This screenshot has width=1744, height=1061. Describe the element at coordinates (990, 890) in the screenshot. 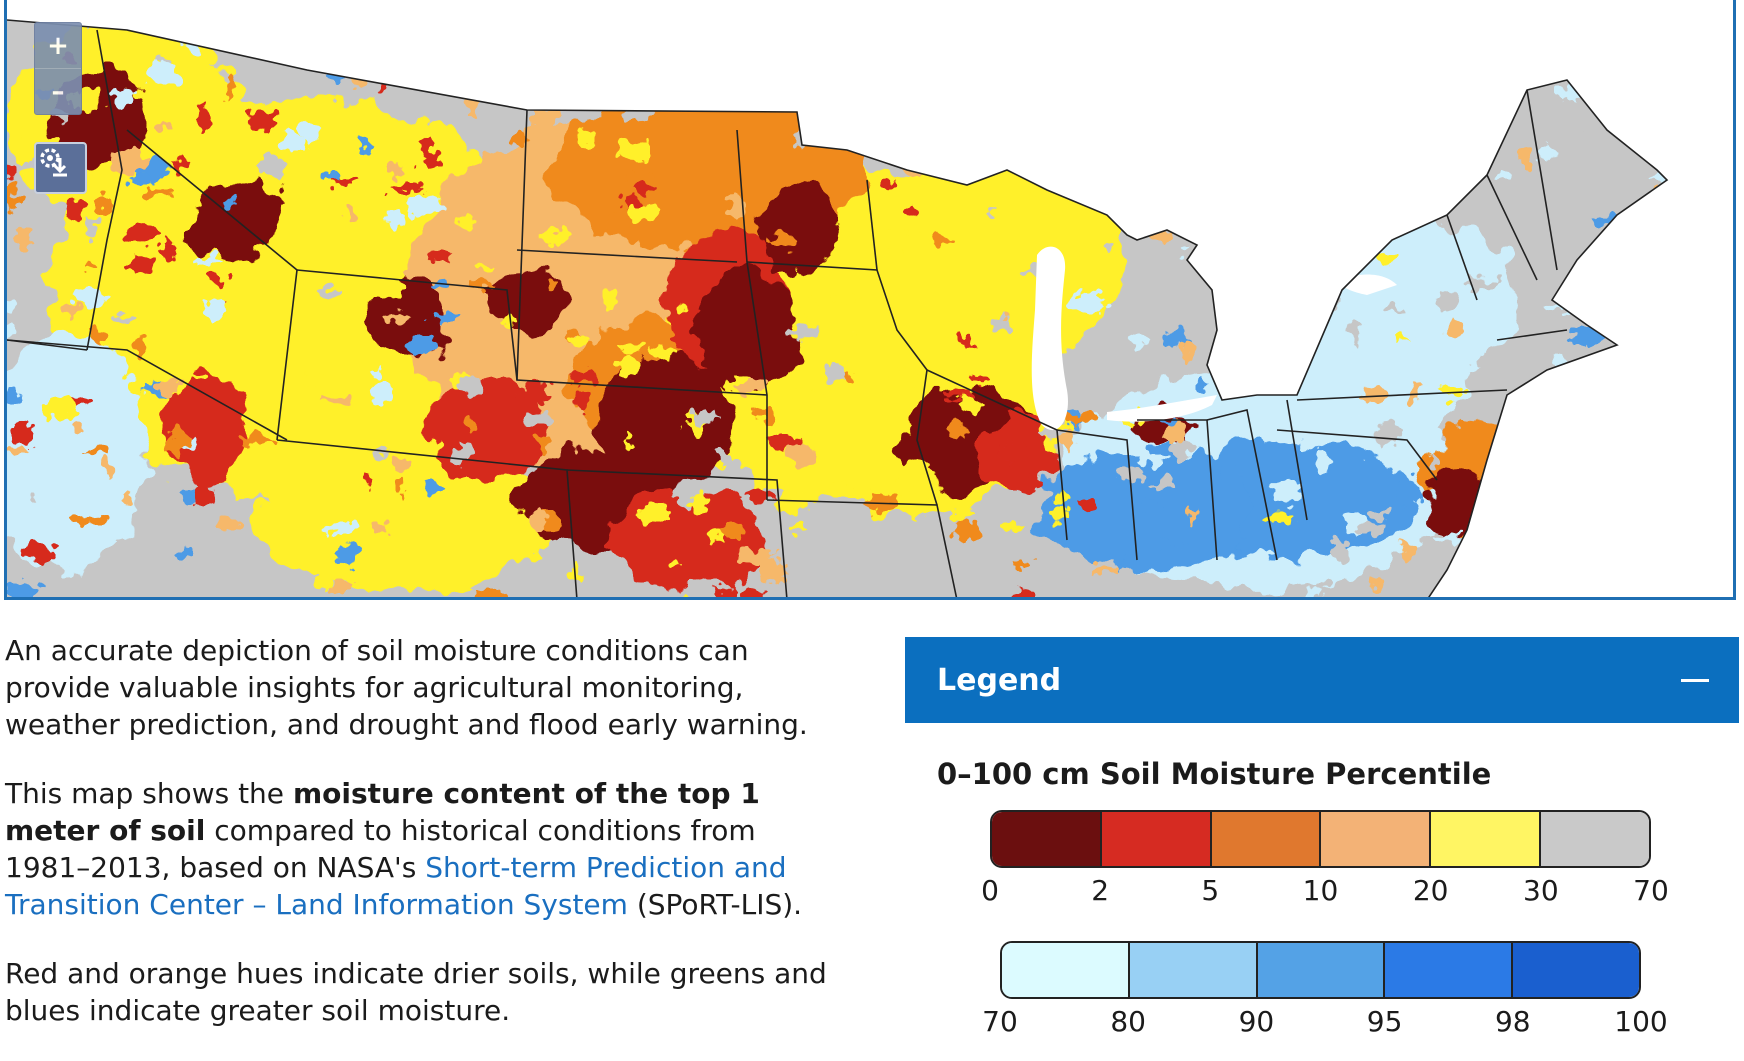

I see `dry-tick-label: 0` at that location.